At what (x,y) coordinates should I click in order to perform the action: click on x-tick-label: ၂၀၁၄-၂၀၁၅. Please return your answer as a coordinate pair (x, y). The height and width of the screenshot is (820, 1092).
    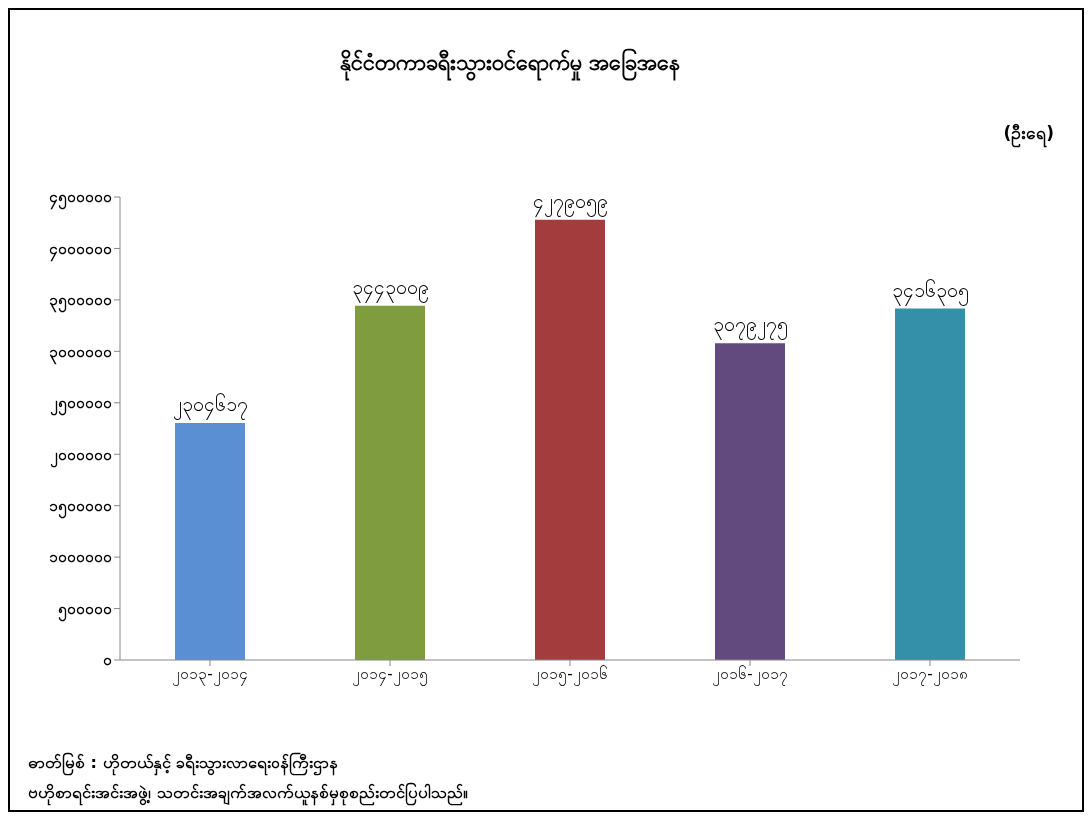
    Looking at the image, I should click on (390, 675).